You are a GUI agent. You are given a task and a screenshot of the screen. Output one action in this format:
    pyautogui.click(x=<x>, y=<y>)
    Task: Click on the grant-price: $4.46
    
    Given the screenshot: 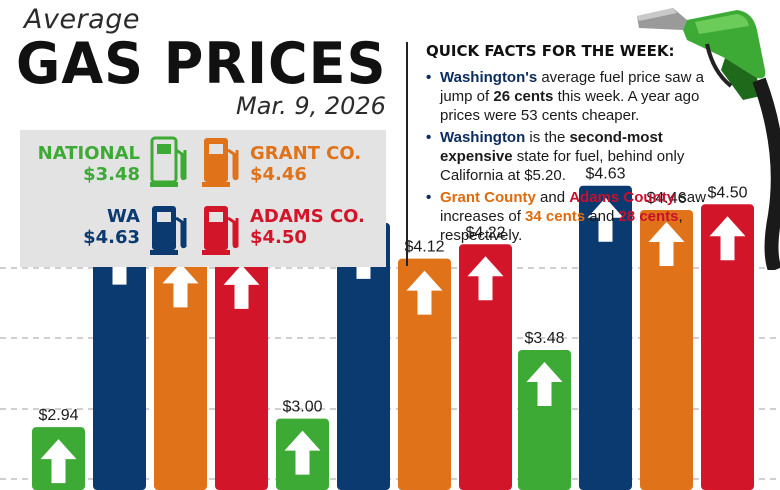 What is the action you would take?
    pyautogui.click(x=278, y=174)
    